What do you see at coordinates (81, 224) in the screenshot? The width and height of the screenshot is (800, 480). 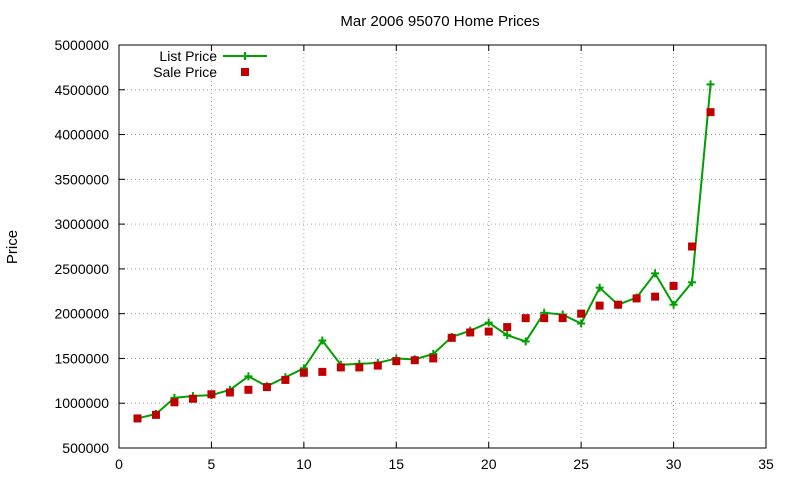 I see `y-tick-label: 3000000` at bounding box center [81, 224].